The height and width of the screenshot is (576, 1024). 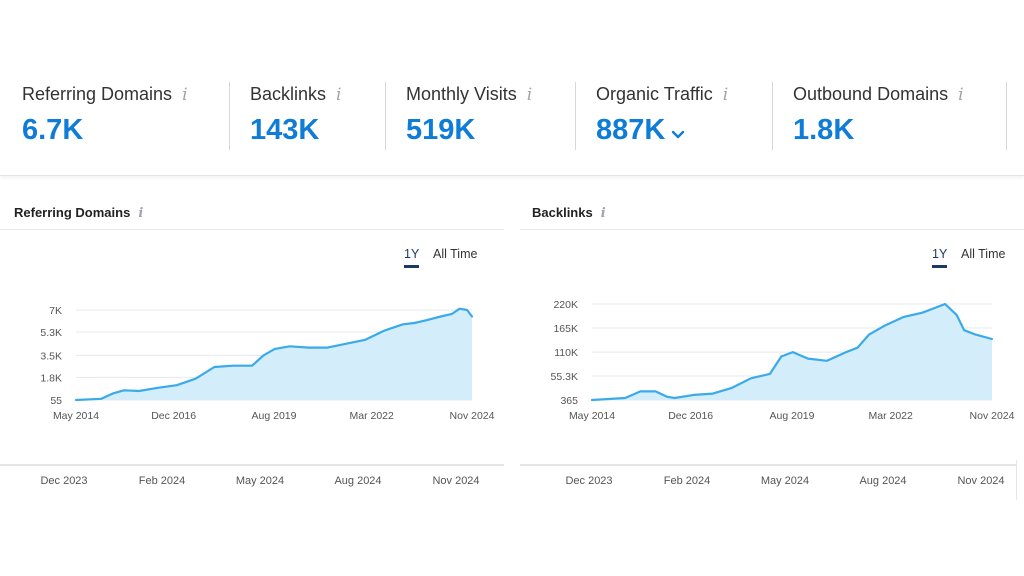 I want to click on metric-label-wrap: Outbound Domains i, so click(x=878, y=94).